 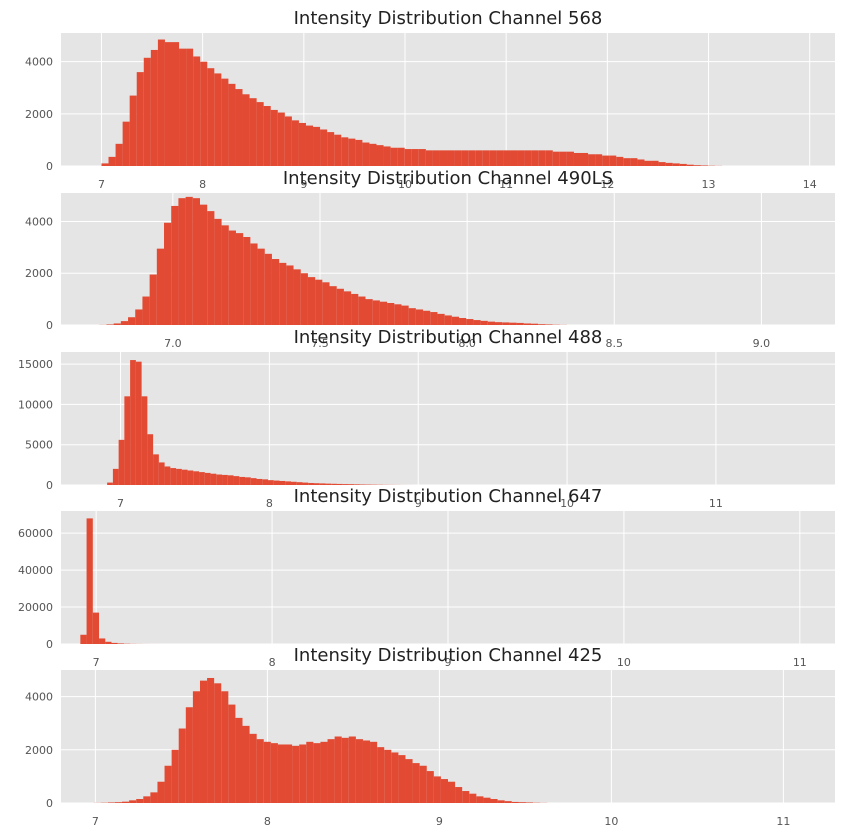 I want to click on chart-title: Intensity Distribution Channel 488, so click(x=448, y=337).